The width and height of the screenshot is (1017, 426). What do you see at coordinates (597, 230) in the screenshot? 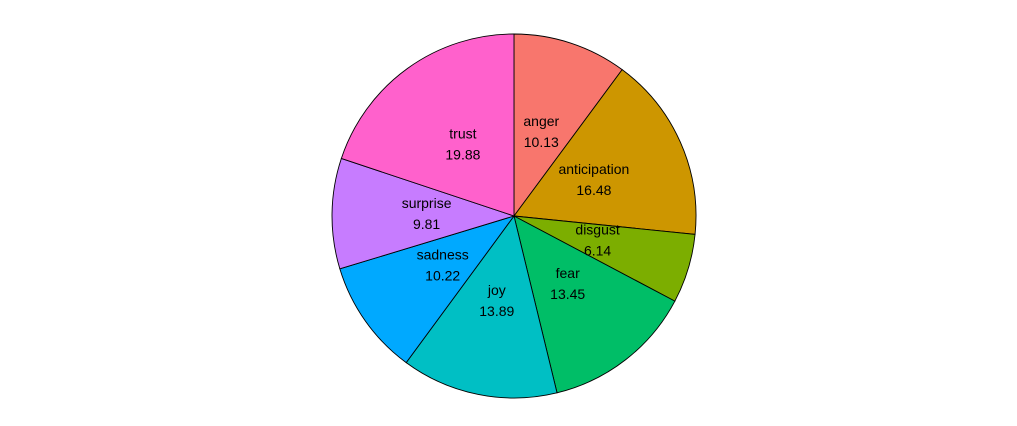
I see `pie-label-category: disgust` at bounding box center [597, 230].